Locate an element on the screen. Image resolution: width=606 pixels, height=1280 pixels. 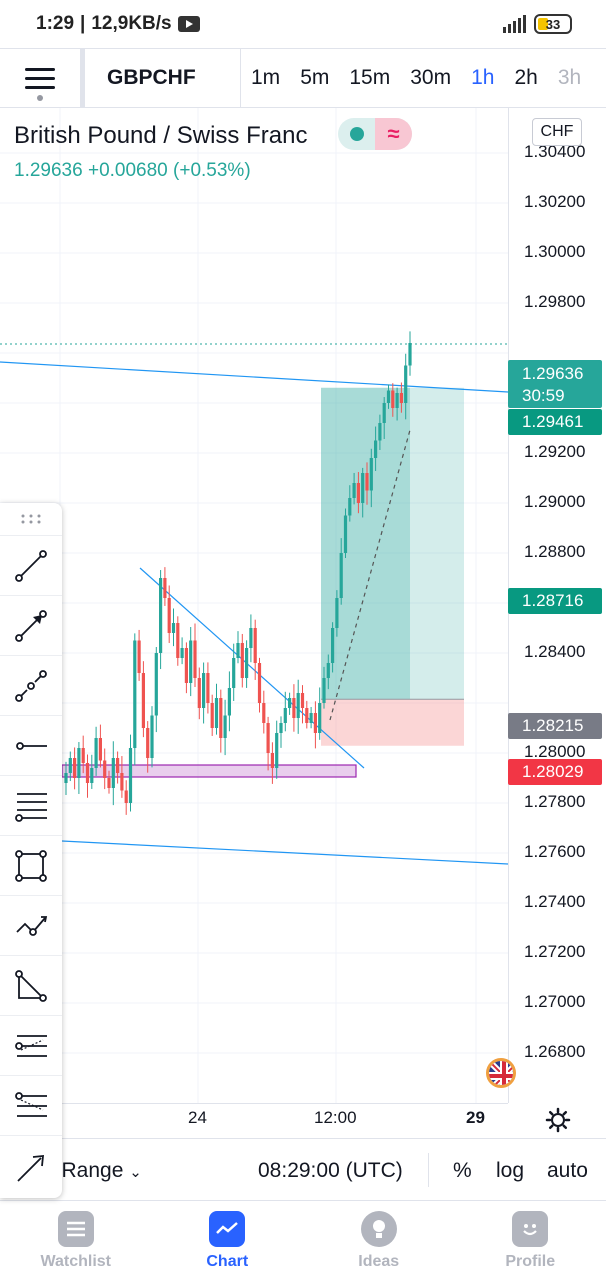
last-price-value: 1.29636 is located at coordinates (553, 373).